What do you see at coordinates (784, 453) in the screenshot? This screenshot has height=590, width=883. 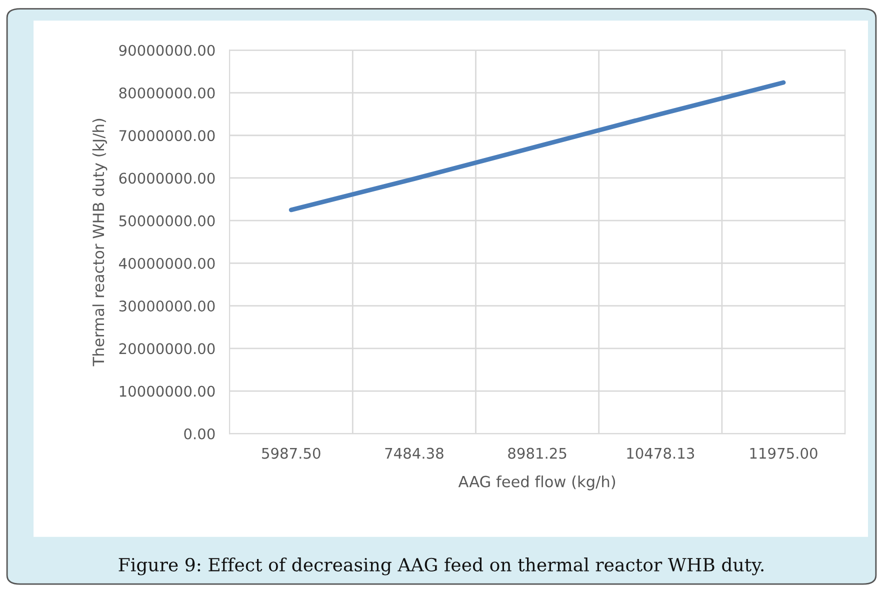 I see `x-tick-label: 11975.00` at bounding box center [784, 453].